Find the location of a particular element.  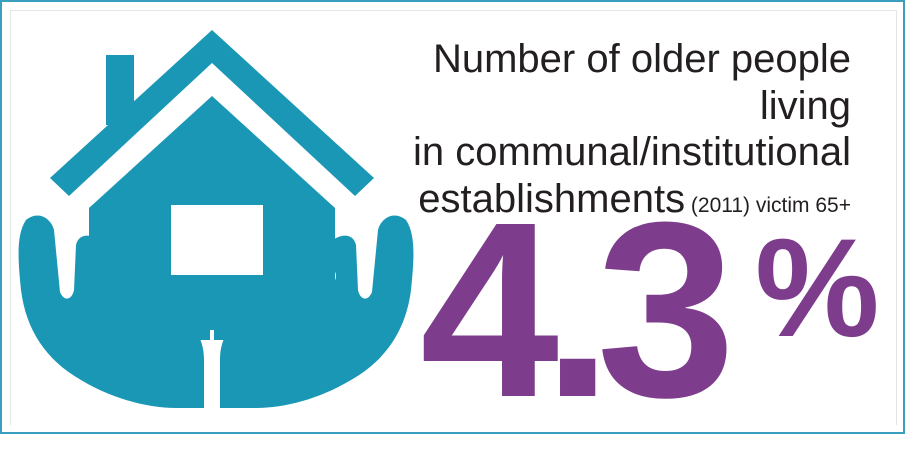

headline-year-note: (2011) victim 65+ is located at coordinates (768, 205).